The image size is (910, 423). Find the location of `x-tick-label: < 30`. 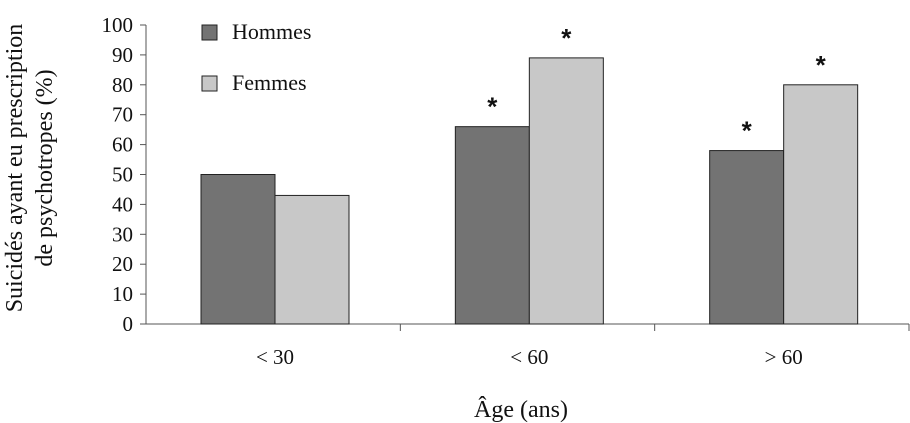

x-tick-label: < 30 is located at coordinates (275, 357).